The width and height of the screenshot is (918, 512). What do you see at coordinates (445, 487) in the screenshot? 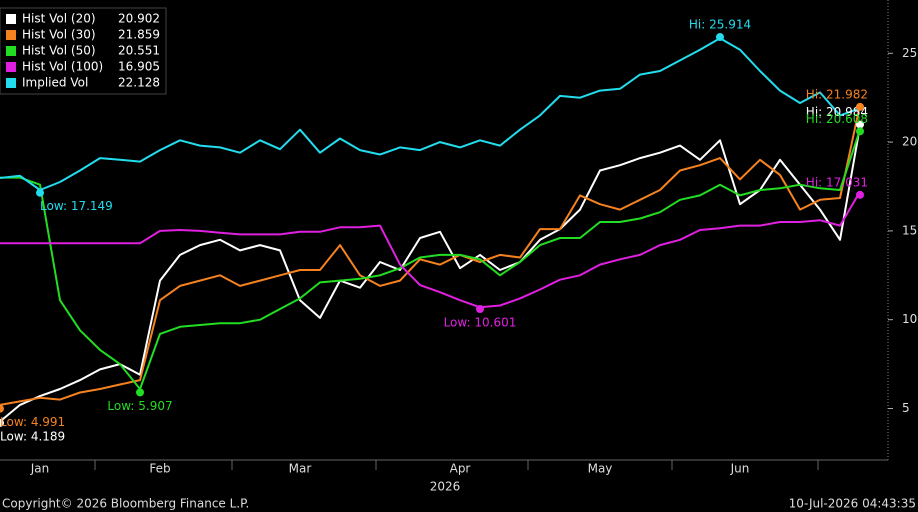
I see `x-axis-title: 2026` at bounding box center [445, 487].